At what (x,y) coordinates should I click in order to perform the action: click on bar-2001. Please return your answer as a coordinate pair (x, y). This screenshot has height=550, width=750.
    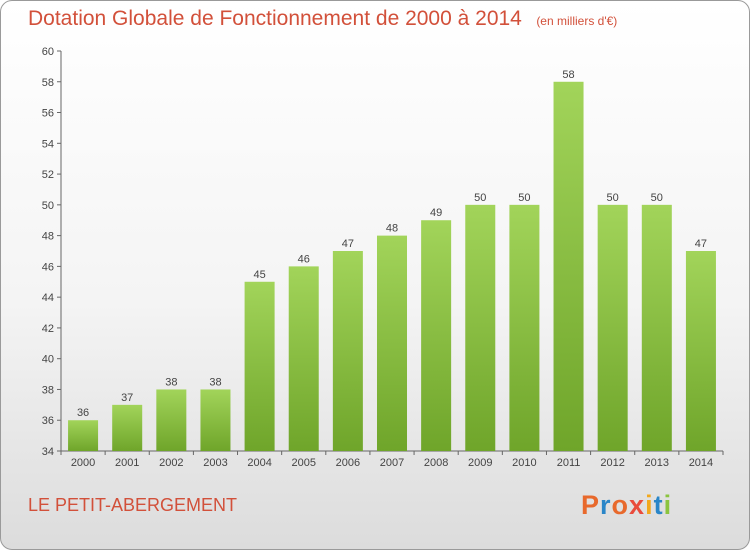
    Looking at the image, I should click on (127, 427).